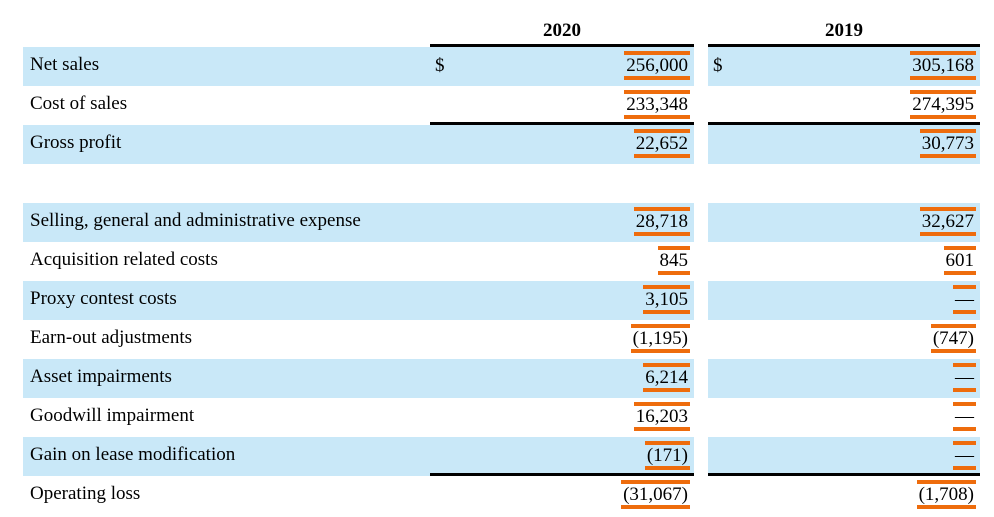 The width and height of the screenshot is (994, 517). Describe the element at coordinates (844, 495) in the screenshot. I see `cell-2019: (1,708)` at that location.